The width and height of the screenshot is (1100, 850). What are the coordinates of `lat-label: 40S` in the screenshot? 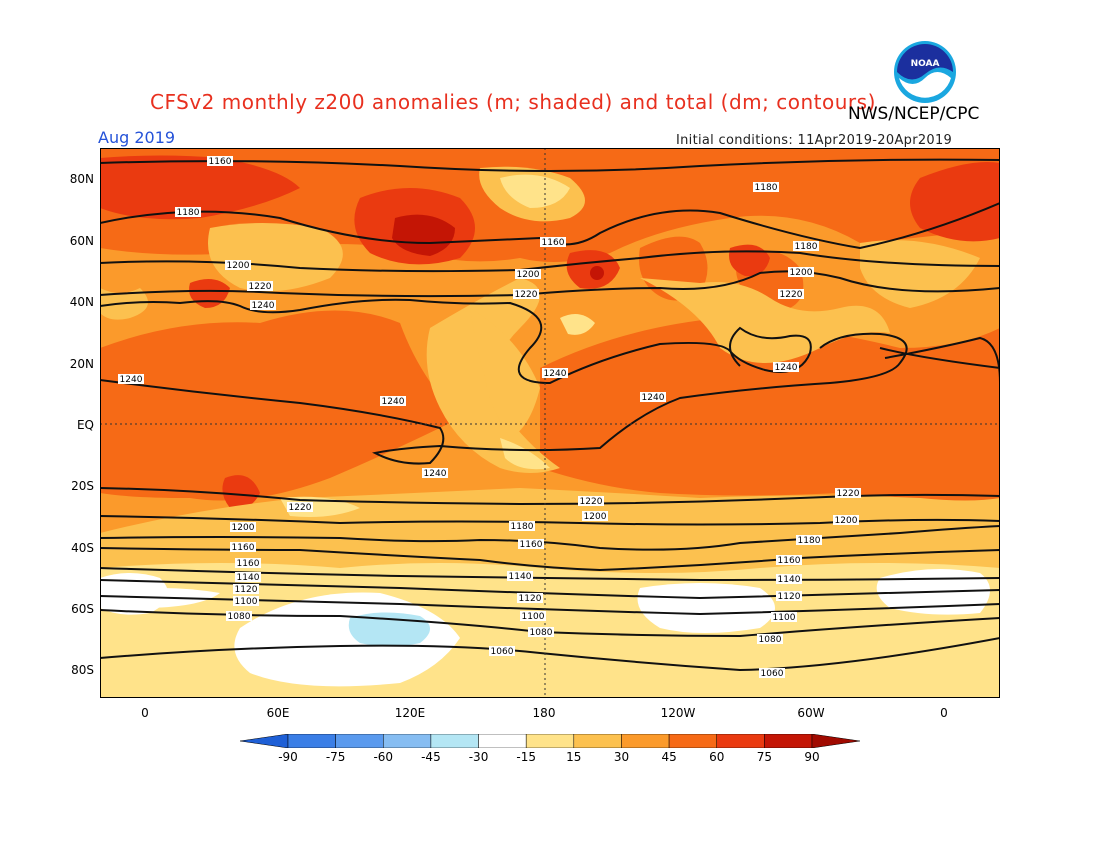 It's located at (82, 548).